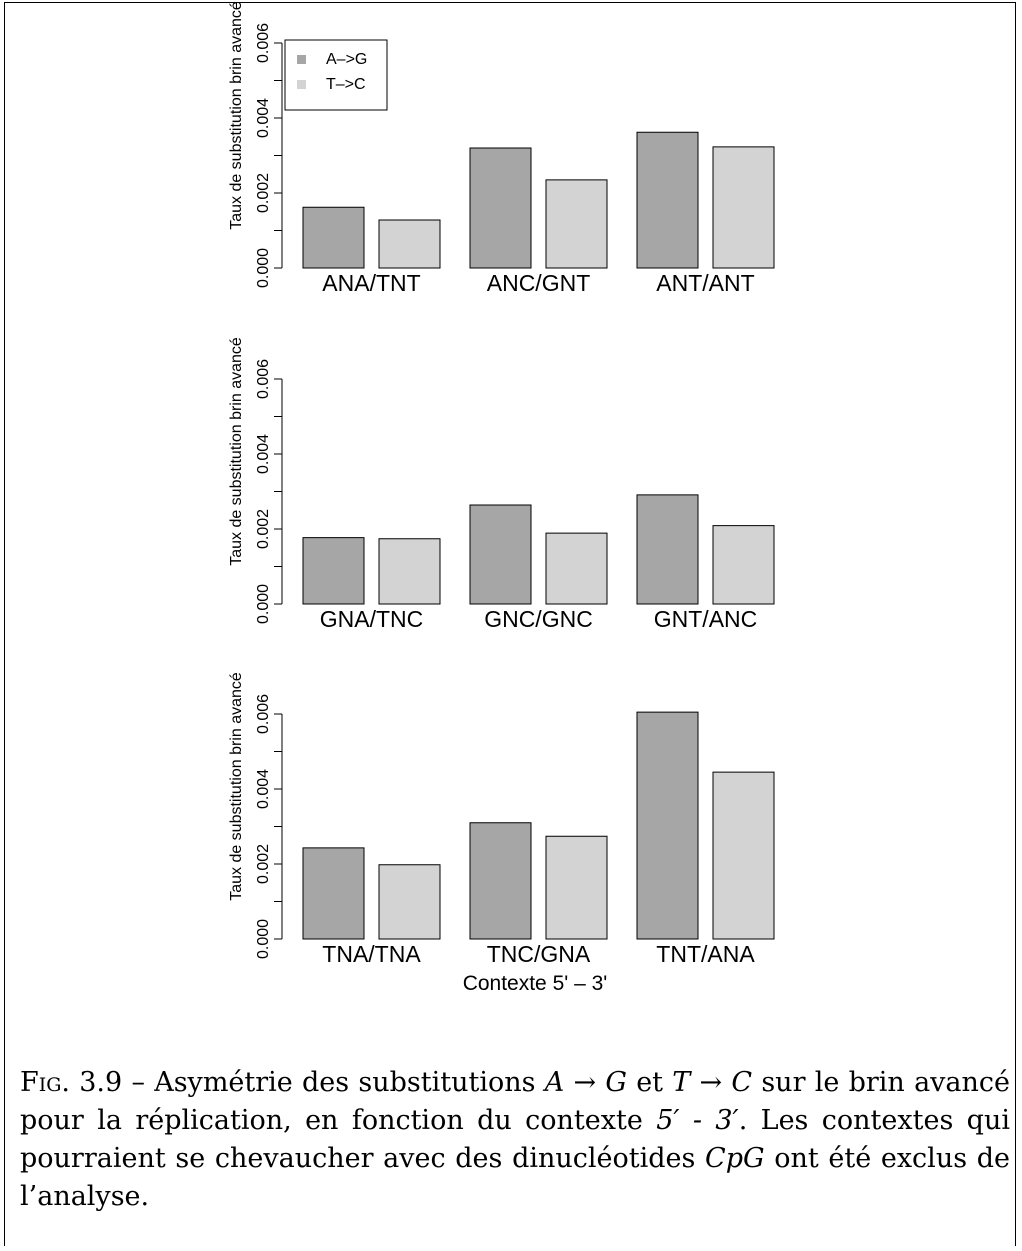 The image size is (1022, 1251). Describe the element at coordinates (538, 619) in the screenshot. I see `category-label: GNC/GNC` at that location.